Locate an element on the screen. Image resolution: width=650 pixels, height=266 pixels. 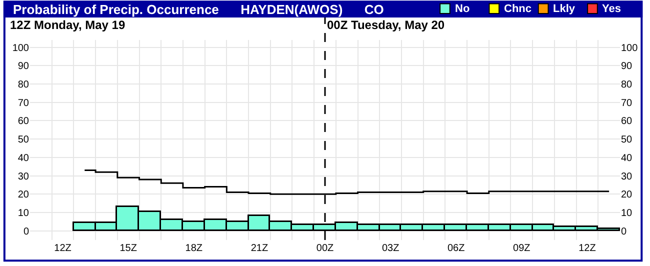
y-tick-label: 100 is located at coordinates (21, 48).